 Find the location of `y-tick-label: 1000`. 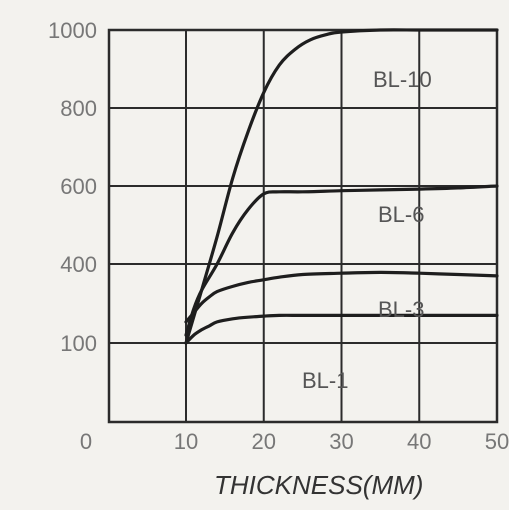

y-tick-label: 1000 is located at coordinates (72, 30).